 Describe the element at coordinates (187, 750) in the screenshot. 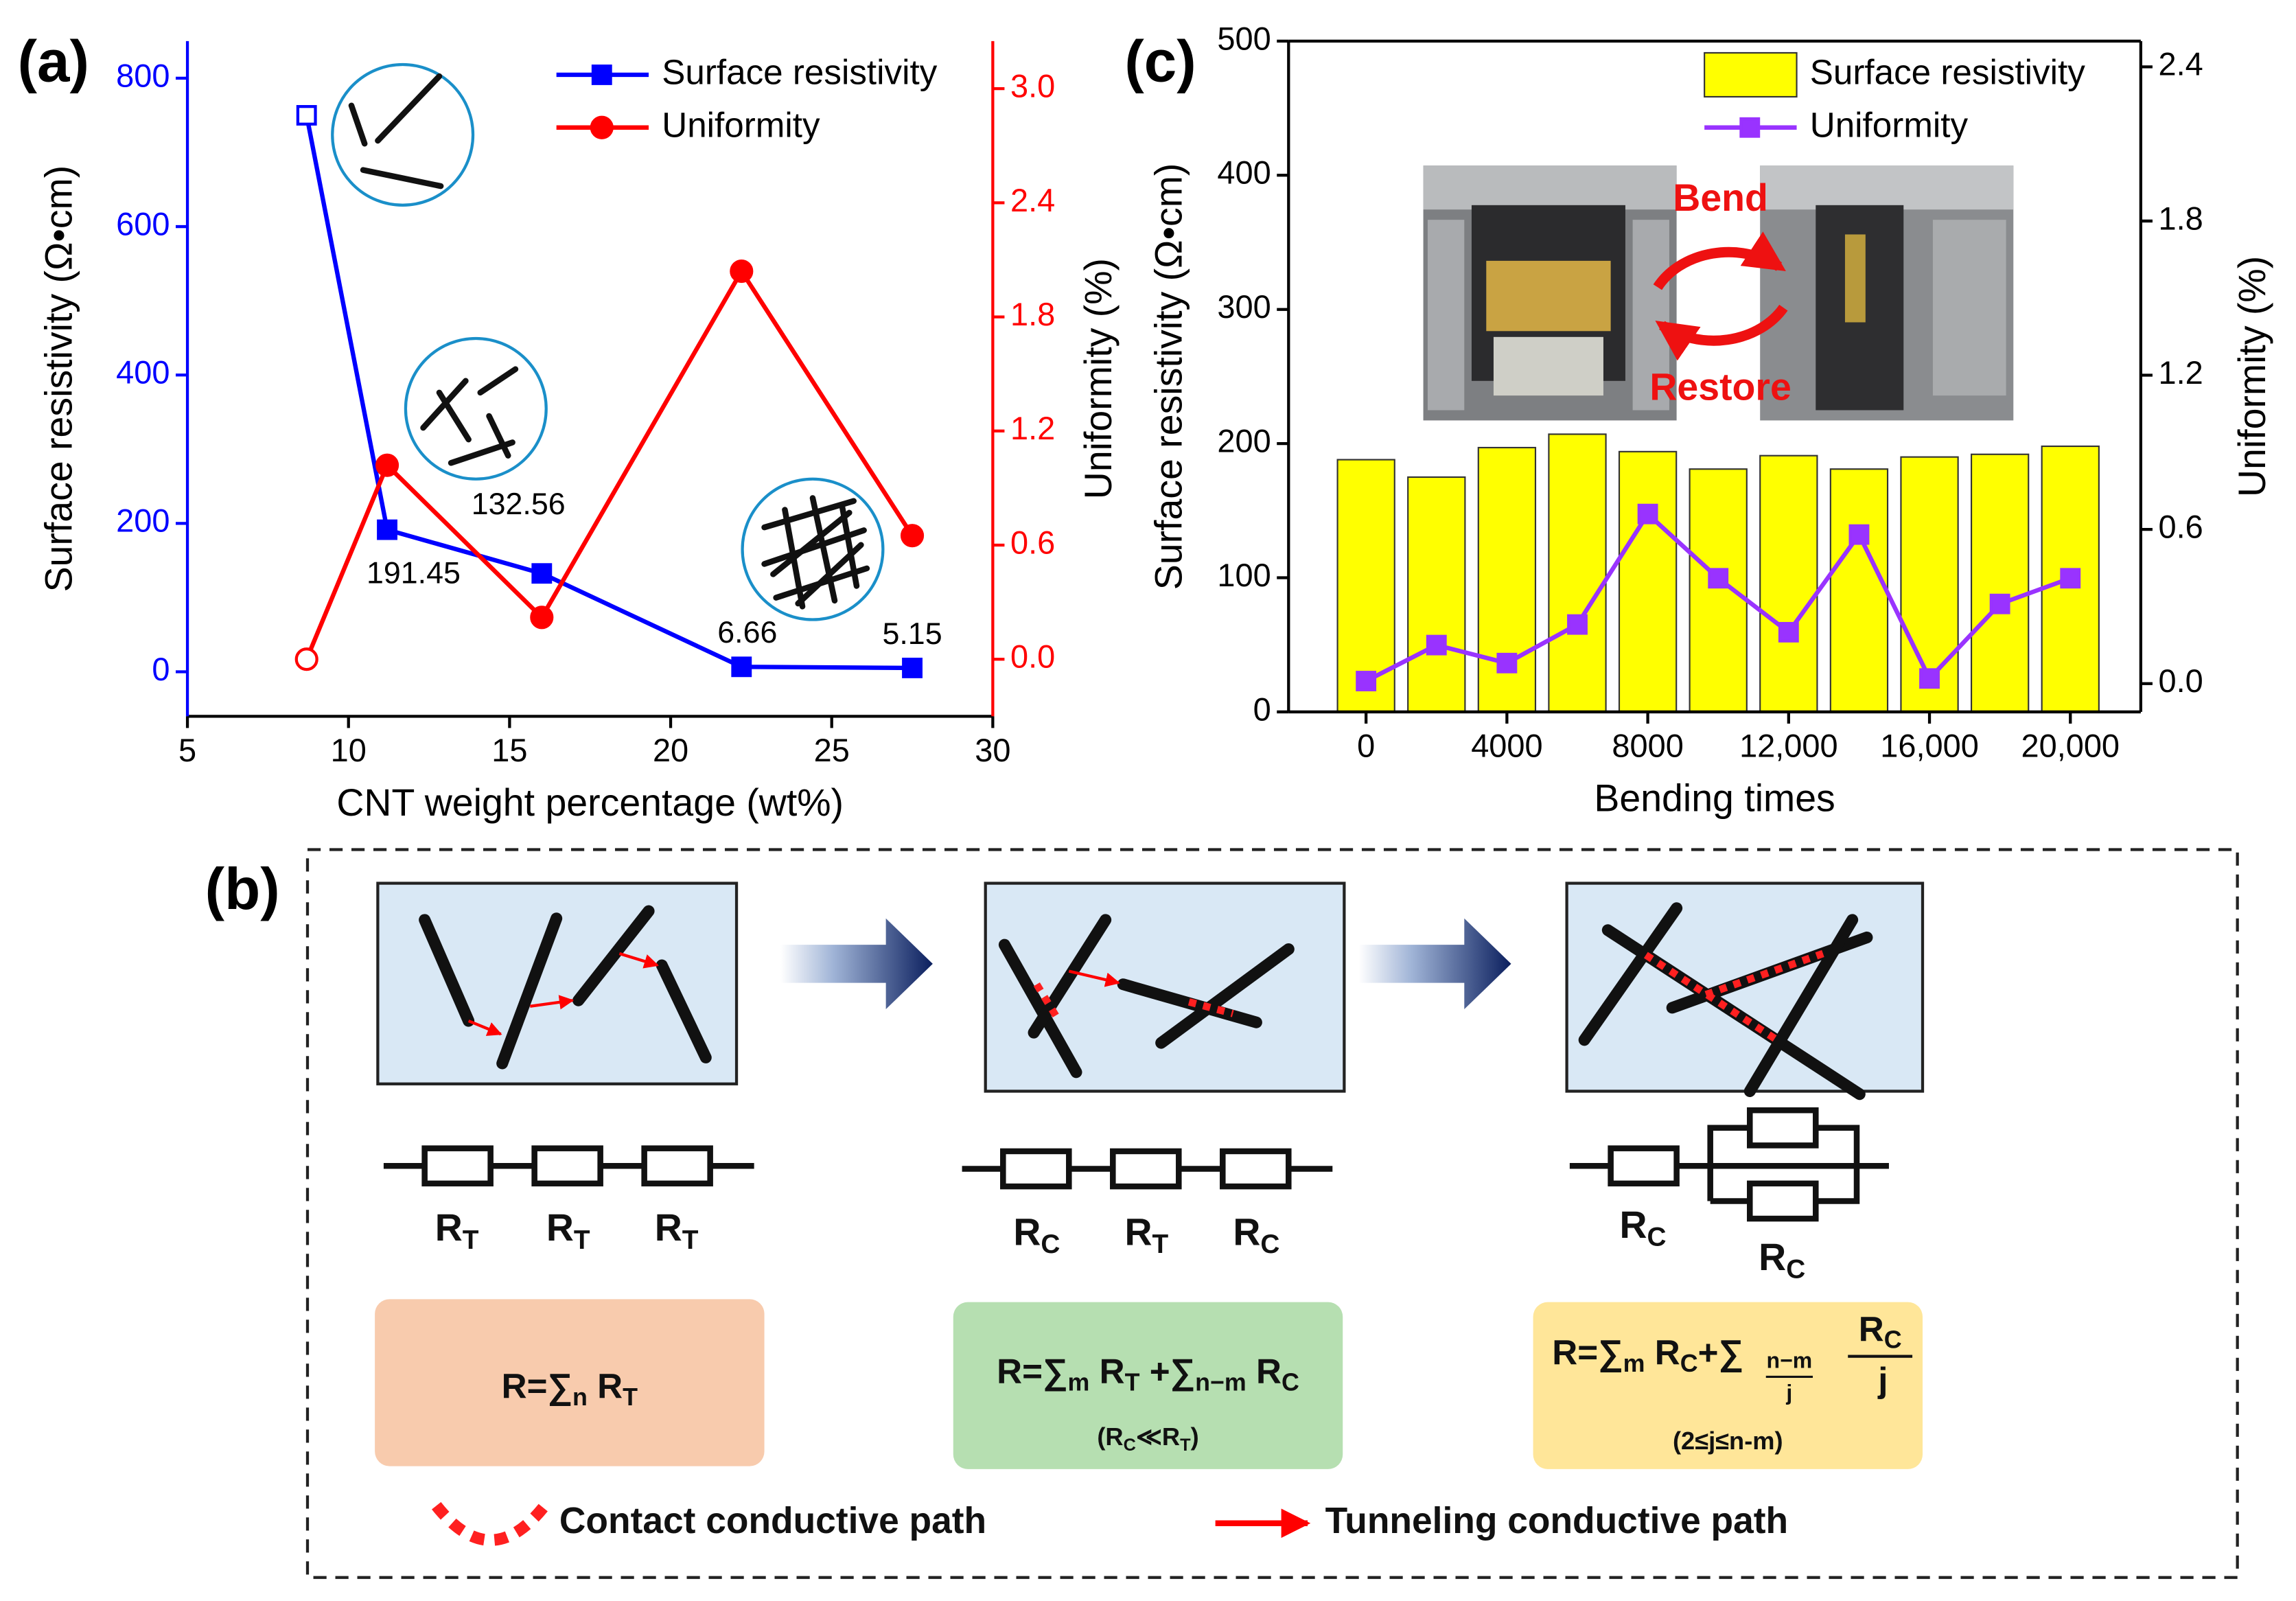

I see `x-tick-label: 5` at that location.